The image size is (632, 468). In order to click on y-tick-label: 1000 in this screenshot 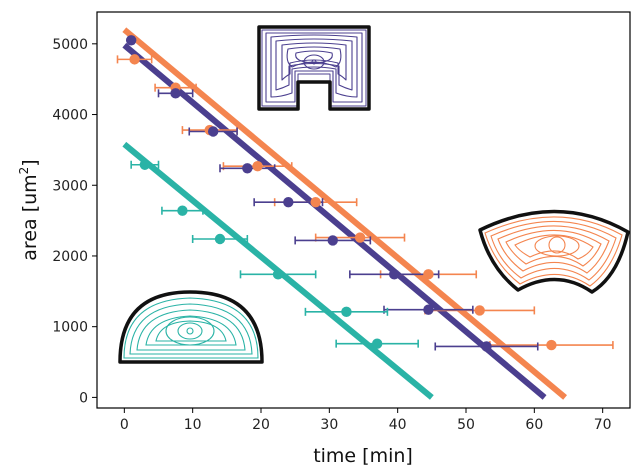, I will do `click(70, 328)`.